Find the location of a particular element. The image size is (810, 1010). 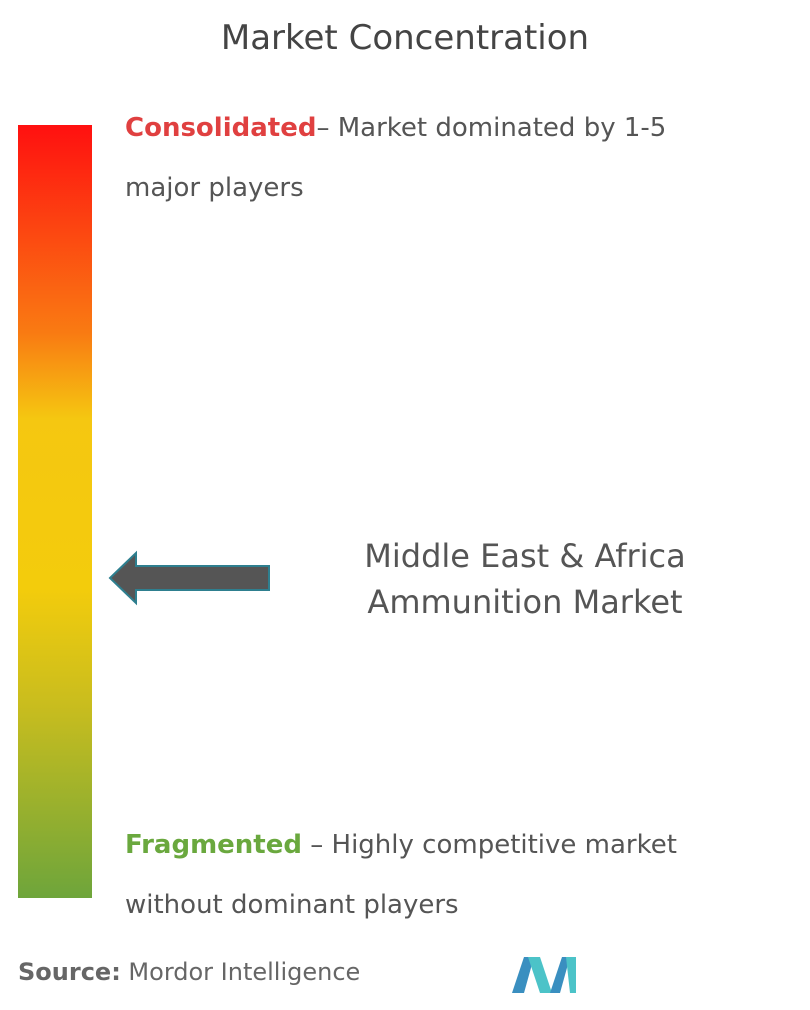

fragmented-label: Fragmented is located at coordinates (213, 845).